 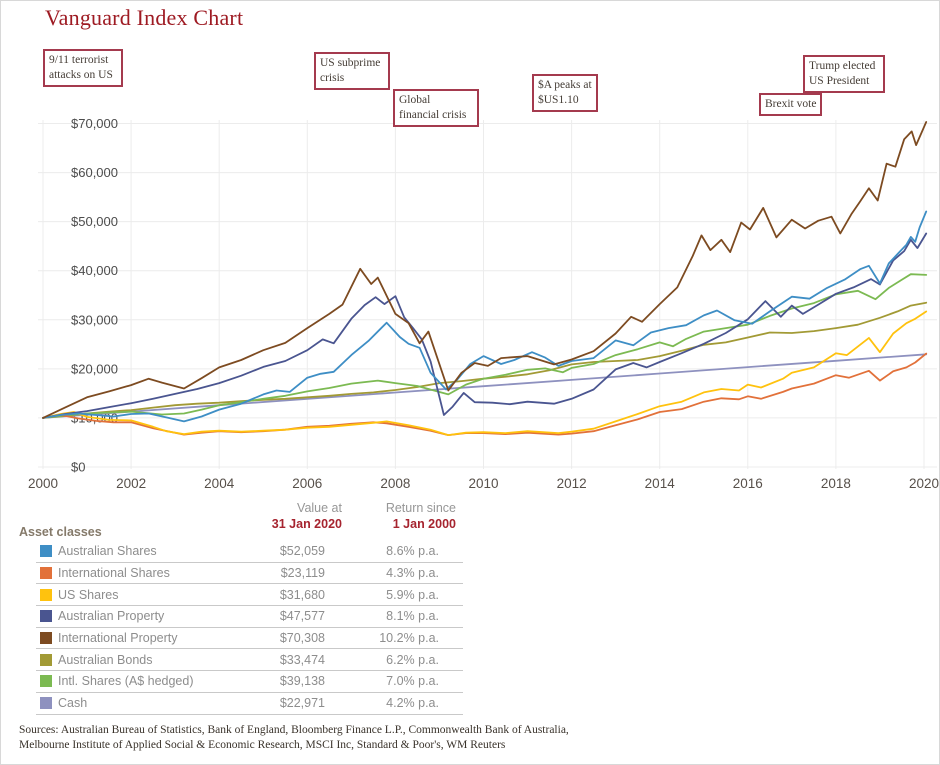 What do you see at coordinates (302, 594) in the screenshot?
I see `asset-value: $31,680` at bounding box center [302, 594].